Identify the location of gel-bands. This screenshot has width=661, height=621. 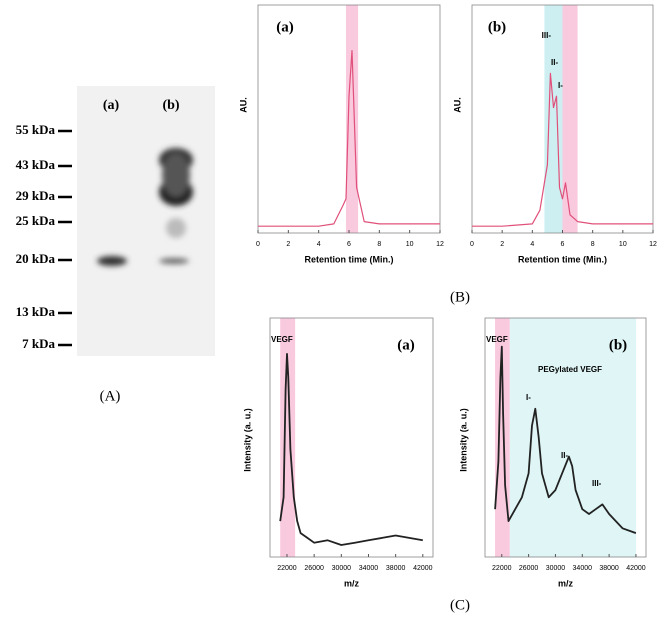
(145, 207).